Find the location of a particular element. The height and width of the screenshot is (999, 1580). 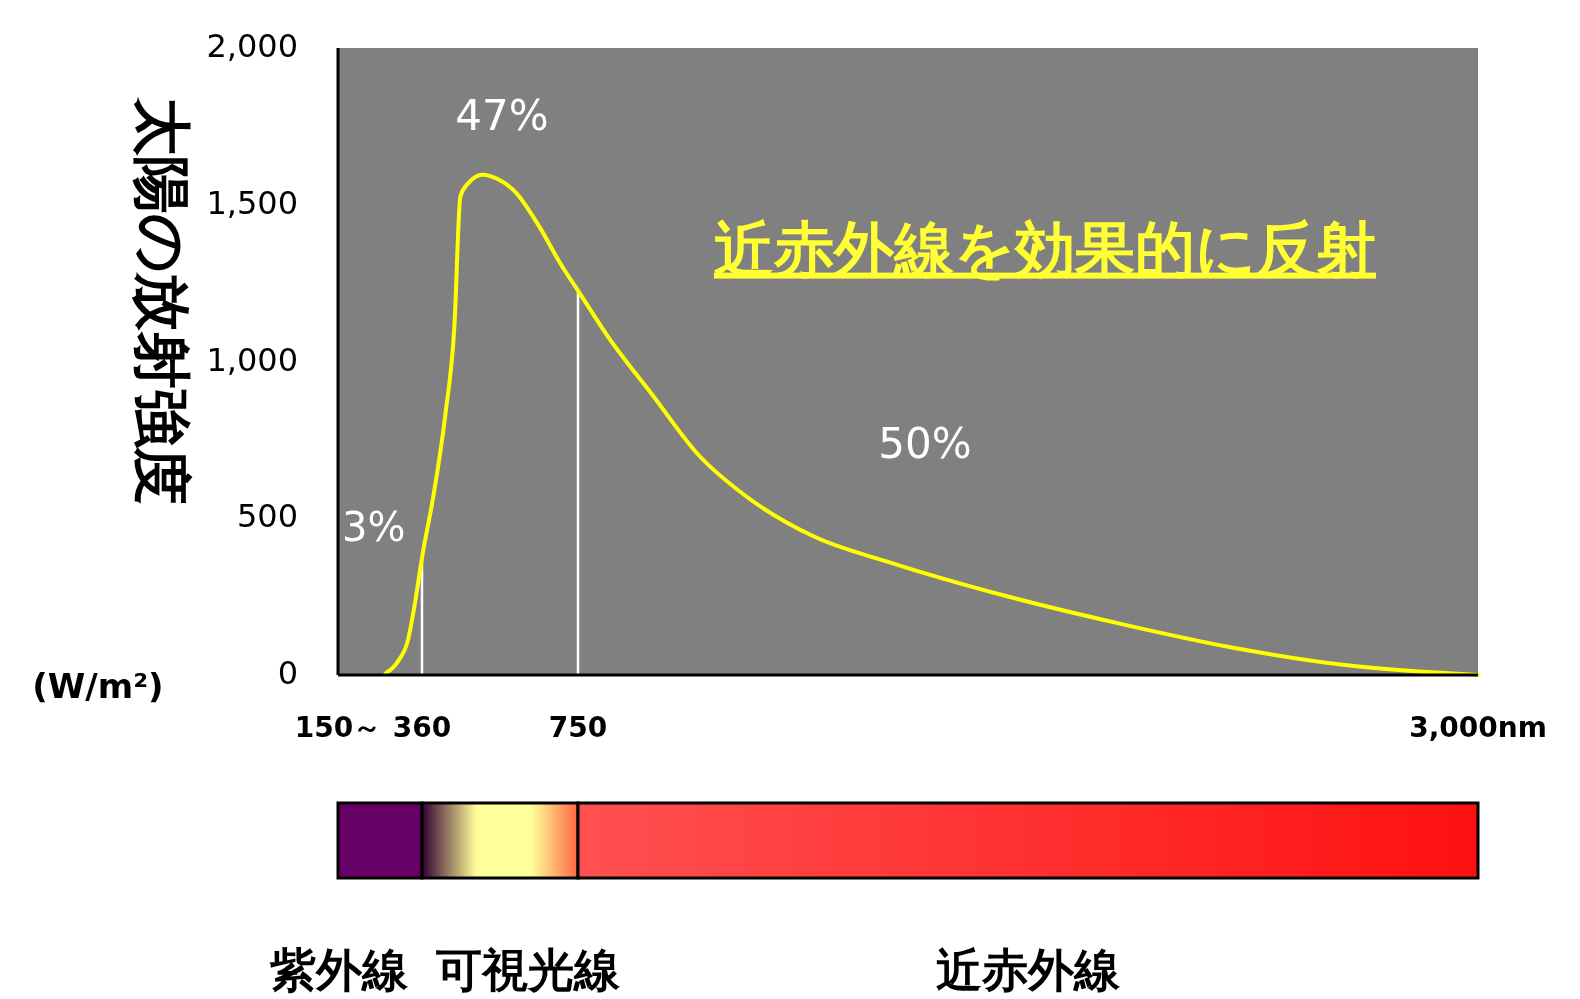

annotation: 50% is located at coordinates (925, 443).